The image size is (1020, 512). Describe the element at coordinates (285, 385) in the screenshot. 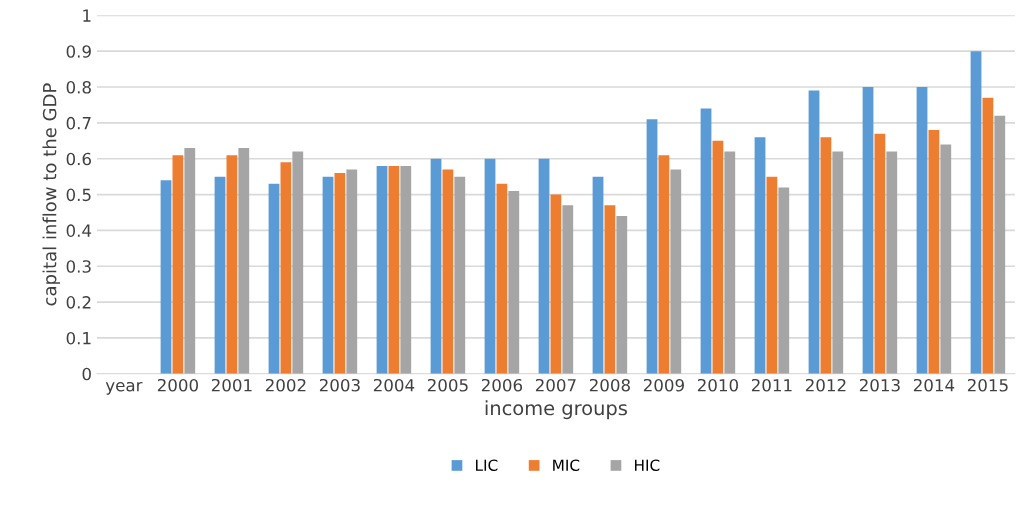

I see `x-tick-label: 2002` at that location.